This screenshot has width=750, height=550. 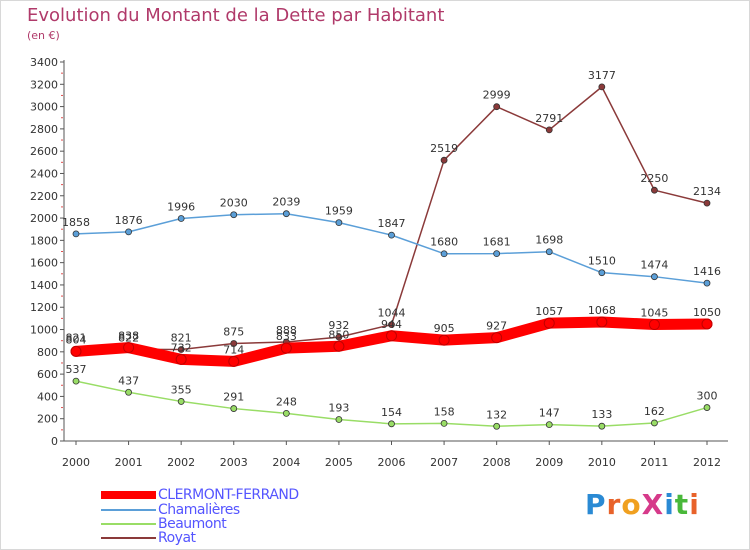 I want to click on data-label: 944, so click(x=391, y=324).